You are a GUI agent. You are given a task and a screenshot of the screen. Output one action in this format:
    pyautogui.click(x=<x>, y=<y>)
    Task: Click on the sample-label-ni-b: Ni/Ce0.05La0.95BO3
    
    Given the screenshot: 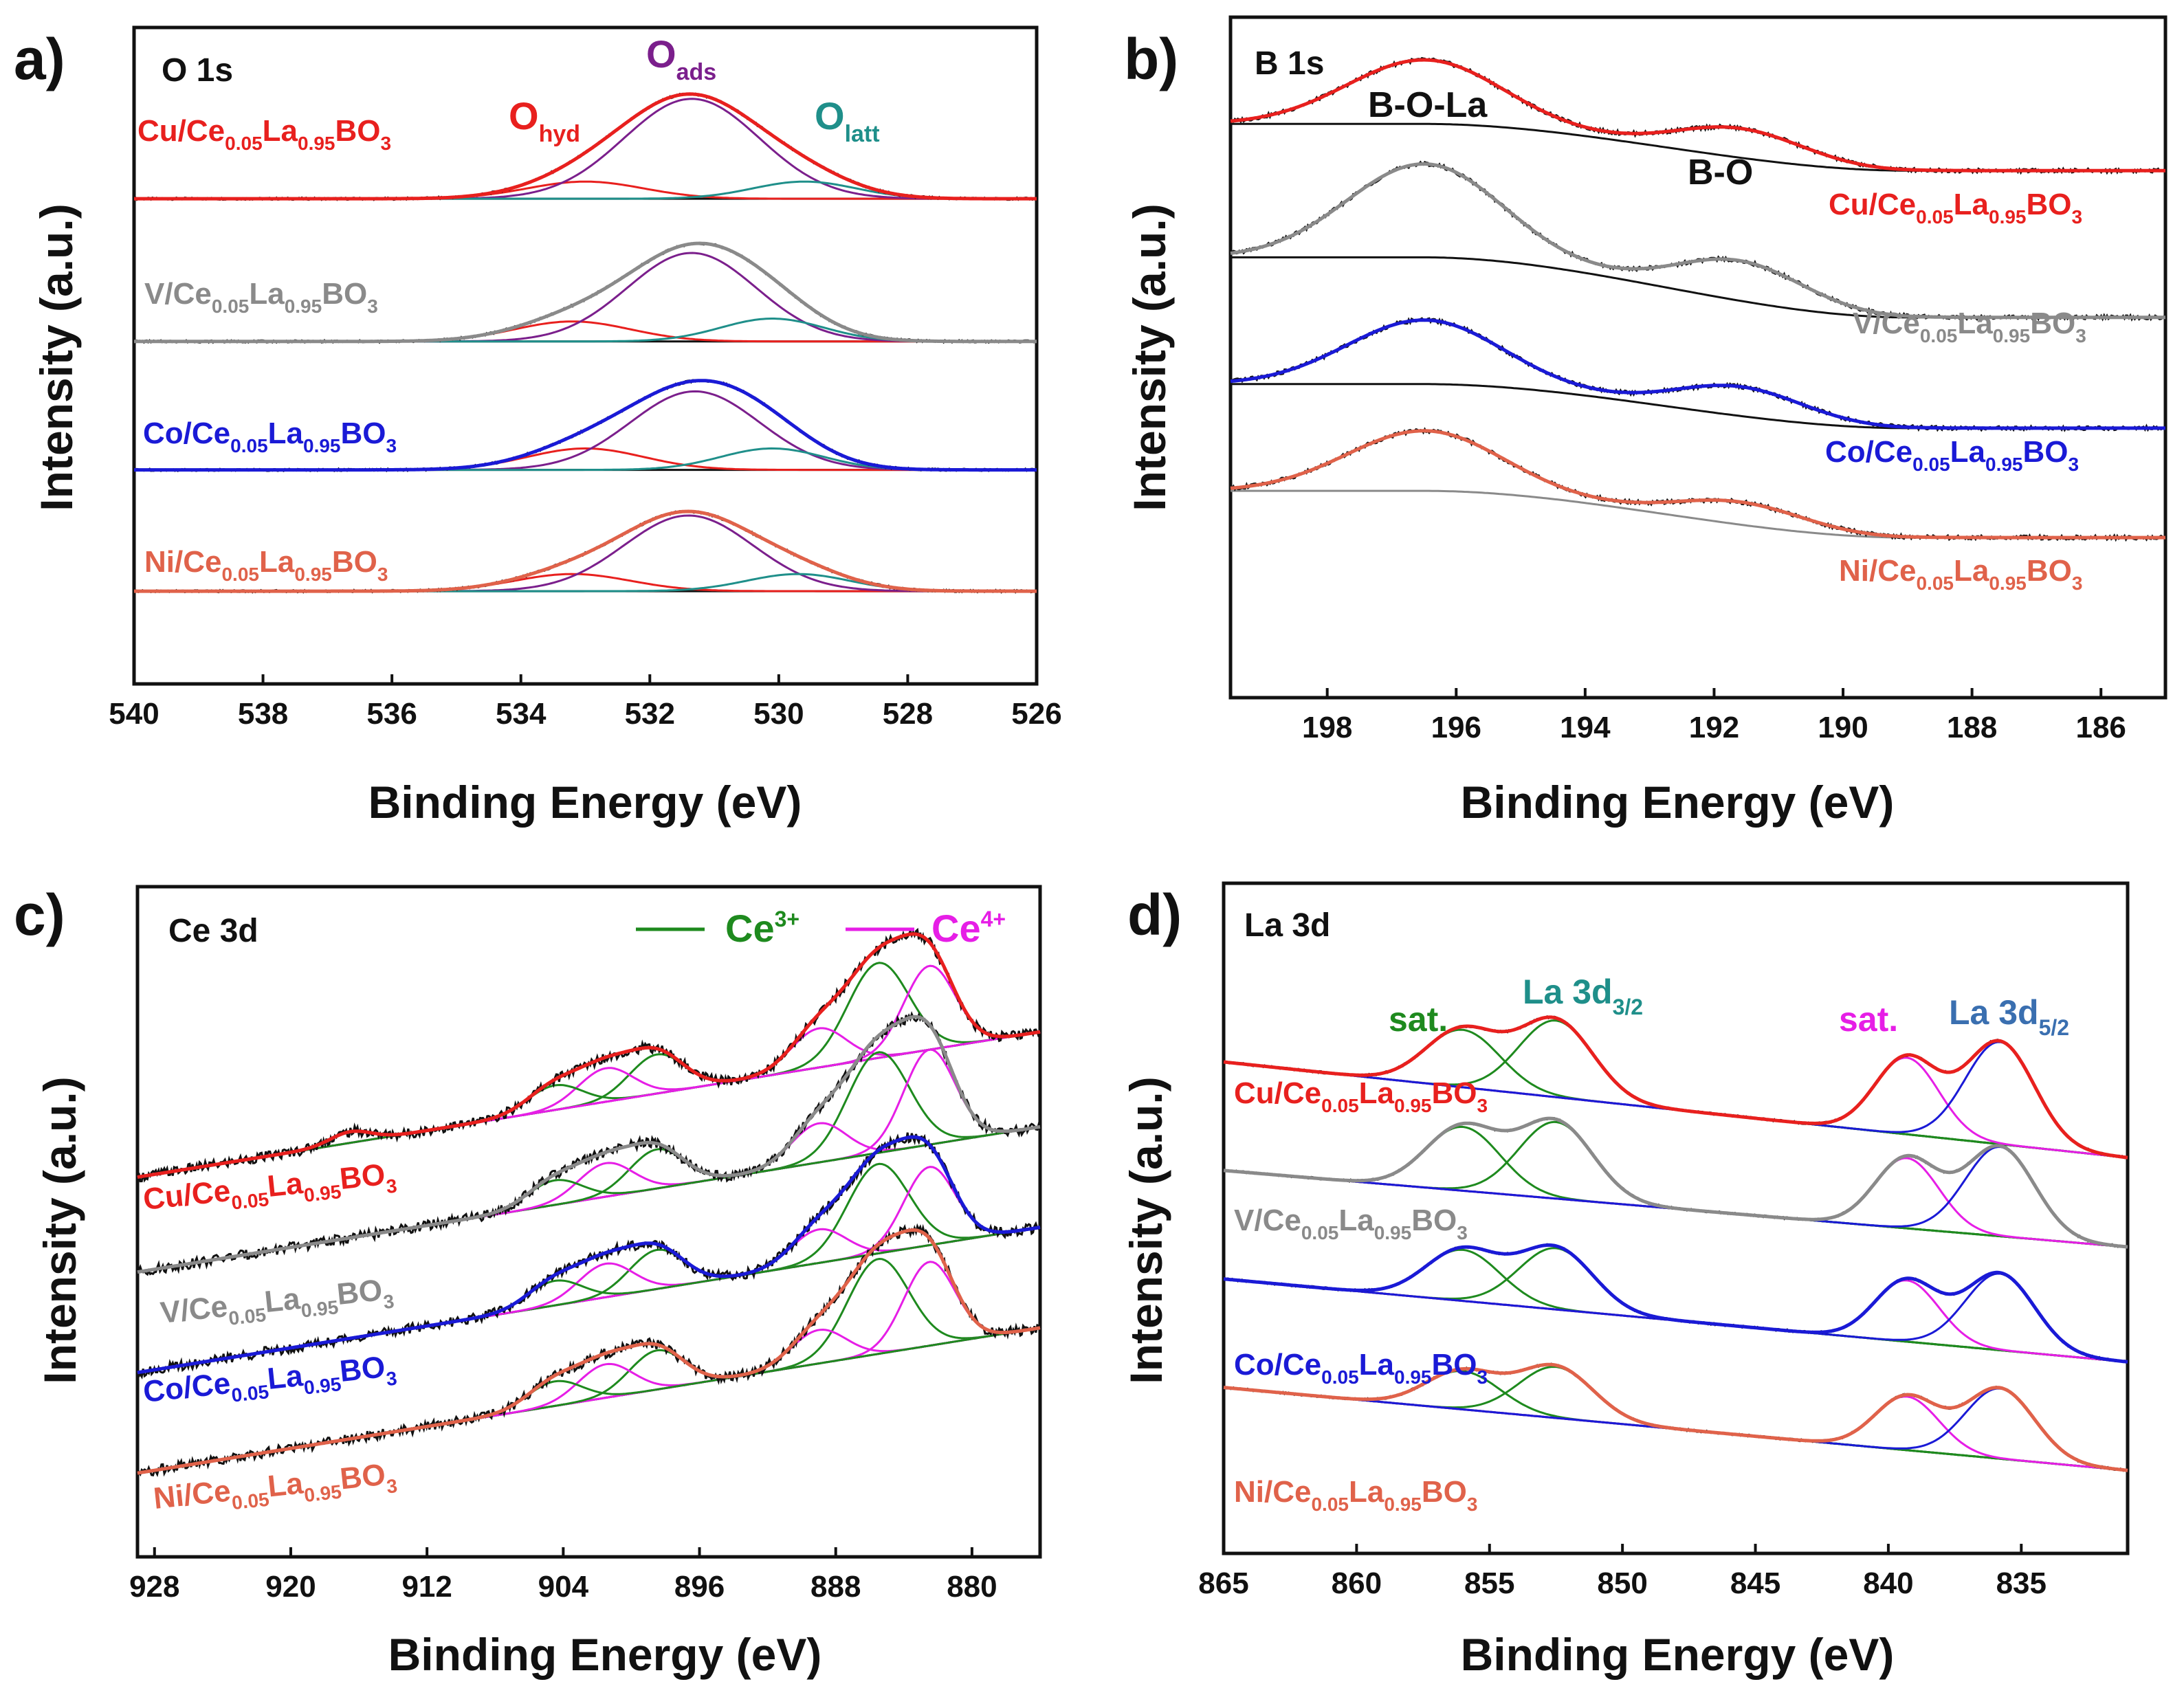 What is the action you would take?
    pyautogui.click(x=1960, y=574)
    